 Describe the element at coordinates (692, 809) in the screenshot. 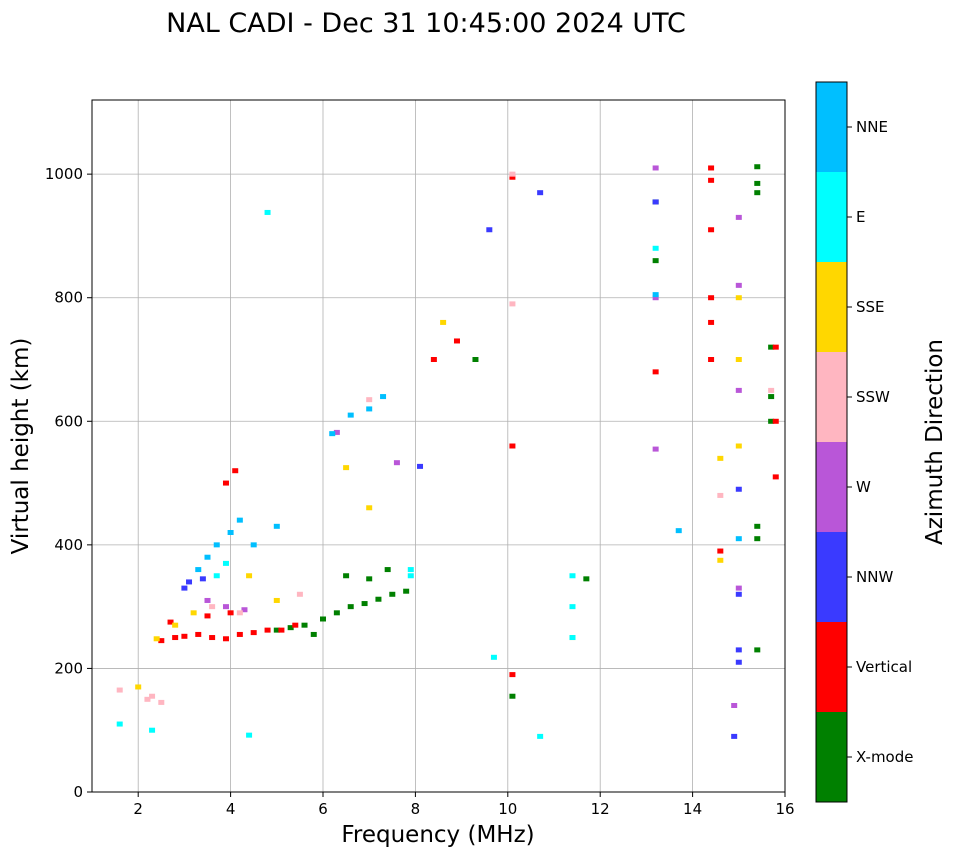

I see `x-tick-label: 14` at that location.